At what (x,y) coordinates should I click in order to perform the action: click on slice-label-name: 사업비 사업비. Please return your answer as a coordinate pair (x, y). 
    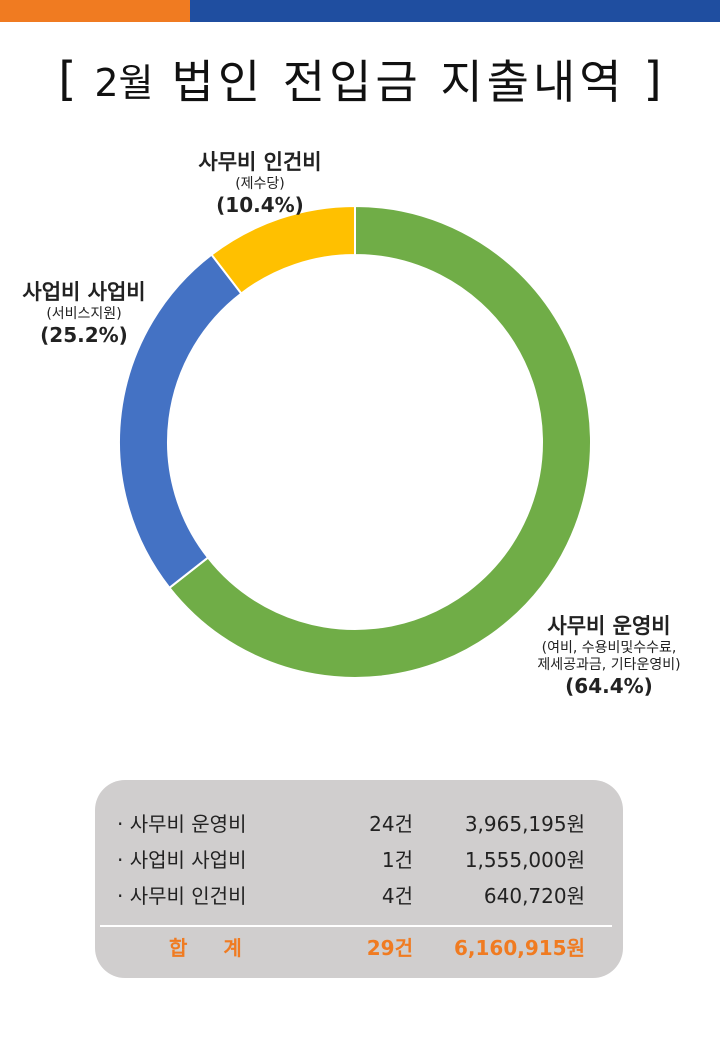
    Looking at the image, I should click on (84, 292).